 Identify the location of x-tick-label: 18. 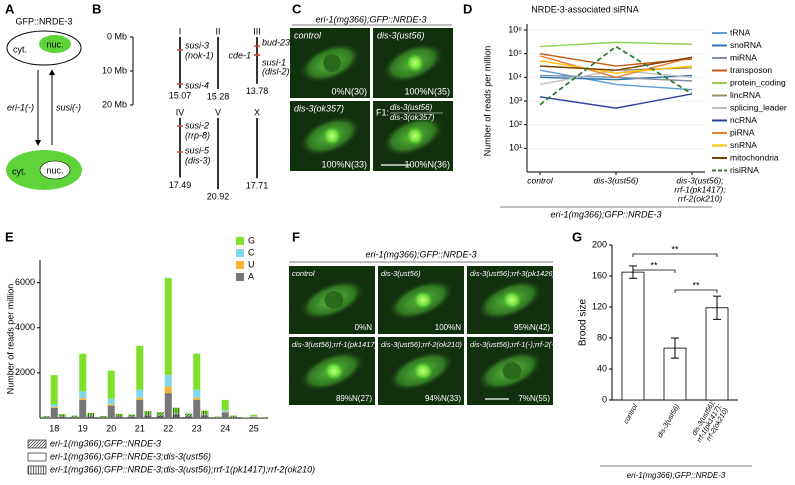
(54, 428).